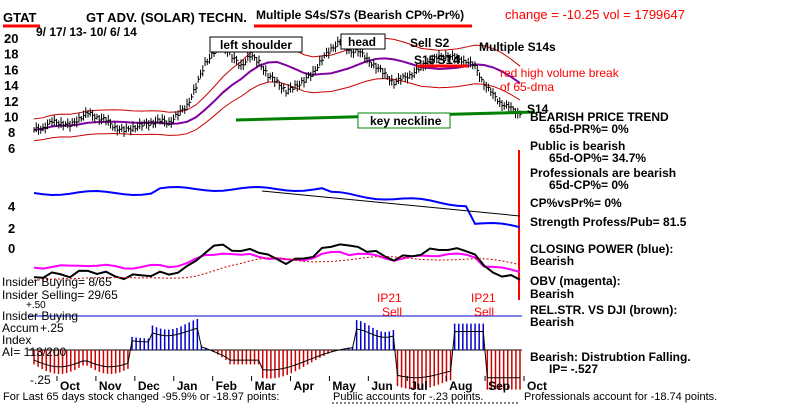 This screenshot has width=800, height=405. I want to click on left-shoulder-box, so click(256, 44).